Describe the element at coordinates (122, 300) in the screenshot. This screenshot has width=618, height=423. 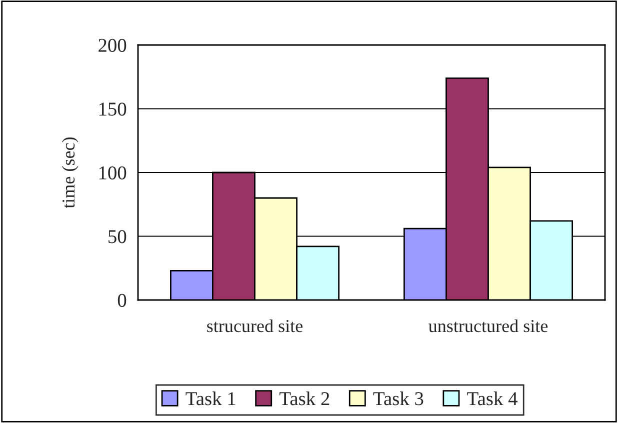
I see `y-tick-label: 0` at that location.